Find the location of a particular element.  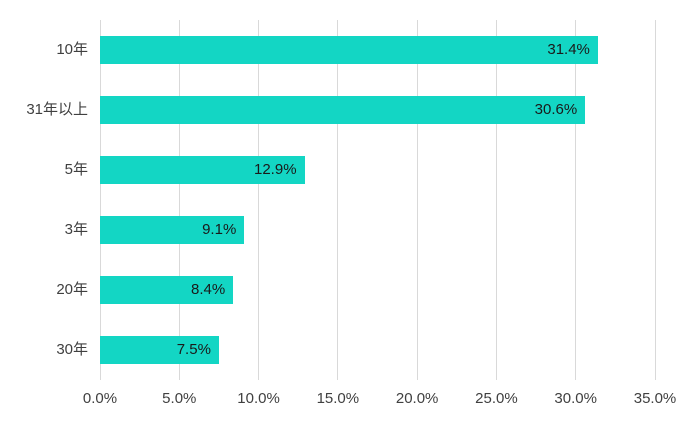

category-label: 5年 is located at coordinates (76, 169).